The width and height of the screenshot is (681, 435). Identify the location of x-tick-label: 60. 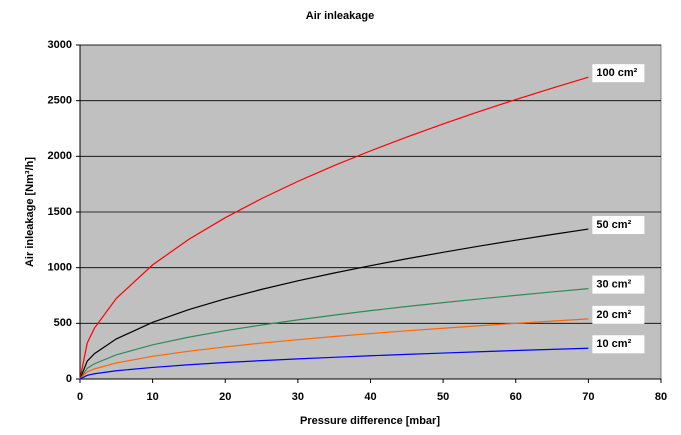
(516, 397).